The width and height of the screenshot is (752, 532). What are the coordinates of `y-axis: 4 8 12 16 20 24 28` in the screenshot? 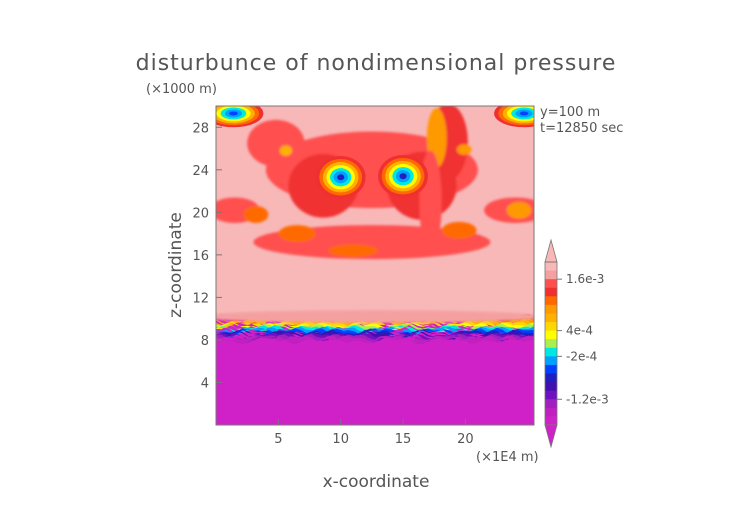 It's located at (207, 256).